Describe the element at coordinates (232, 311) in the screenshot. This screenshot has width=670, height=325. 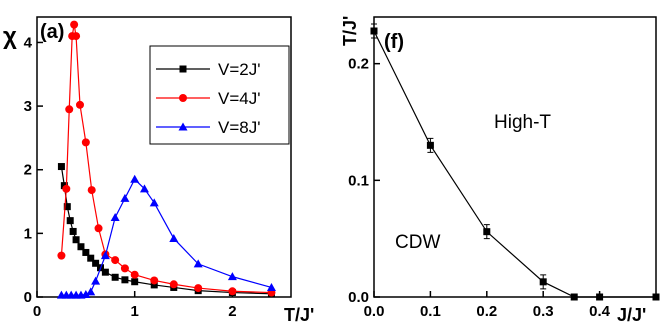
I see `x-tick-label: 2` at that location.